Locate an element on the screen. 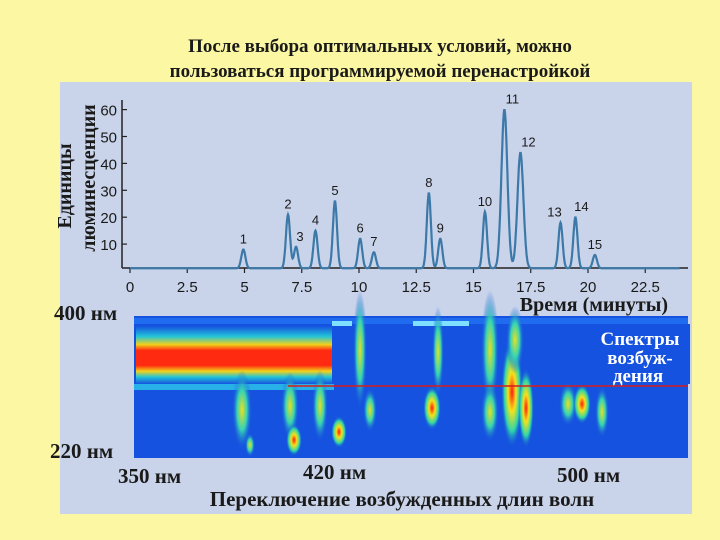 This screenshot has height=540, width=720. peak-label-10: 10 is located at coordinates (485, 201).